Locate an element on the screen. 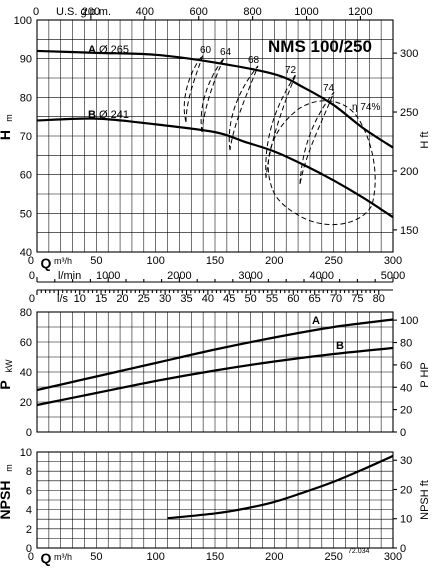  power-b-label: B is located at coordinates (340, 346).